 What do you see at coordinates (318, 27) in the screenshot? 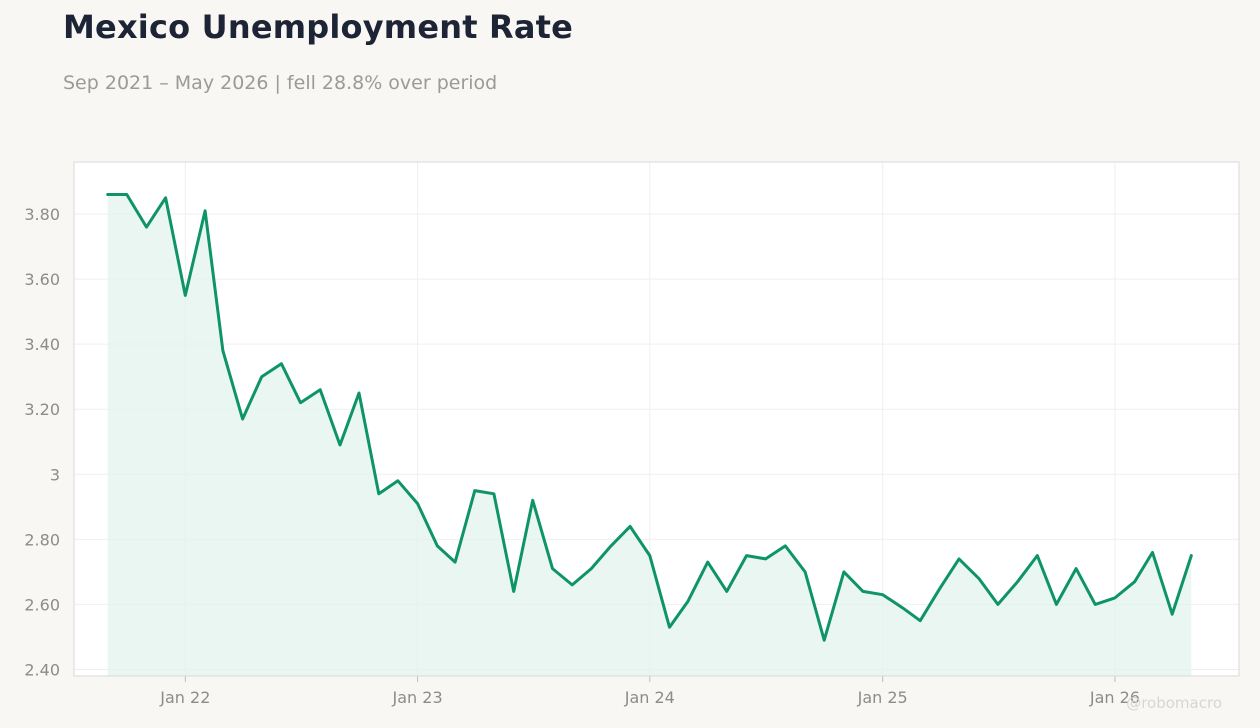
I see `chart-title: Mexico Unemployment Rate` at bounding box center [318, 27].